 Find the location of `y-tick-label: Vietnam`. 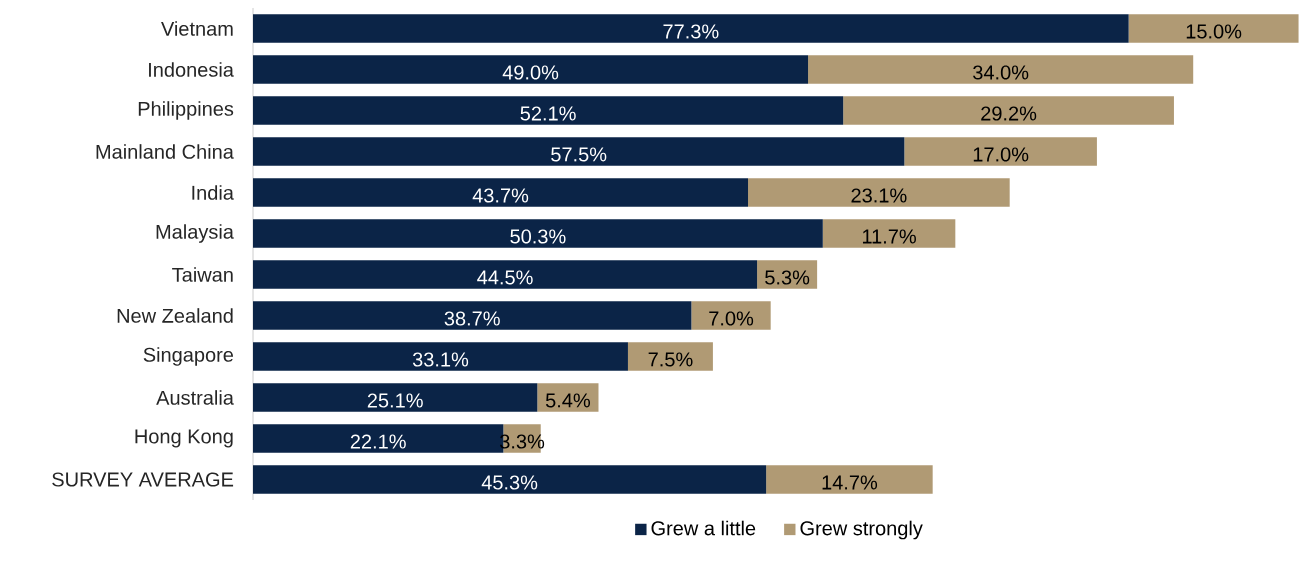

y-tick-label: Vietnam is located at coordinates (197, 28).